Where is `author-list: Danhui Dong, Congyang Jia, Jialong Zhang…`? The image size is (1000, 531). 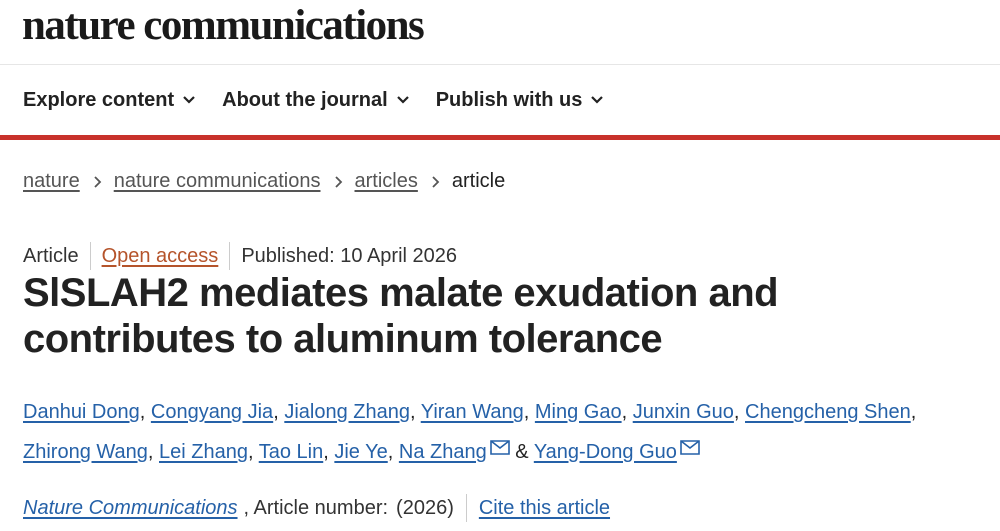 author-list: Danhui Dong, Congyang Jia, Jialong Zhang… is located at coordinates (470, 432).